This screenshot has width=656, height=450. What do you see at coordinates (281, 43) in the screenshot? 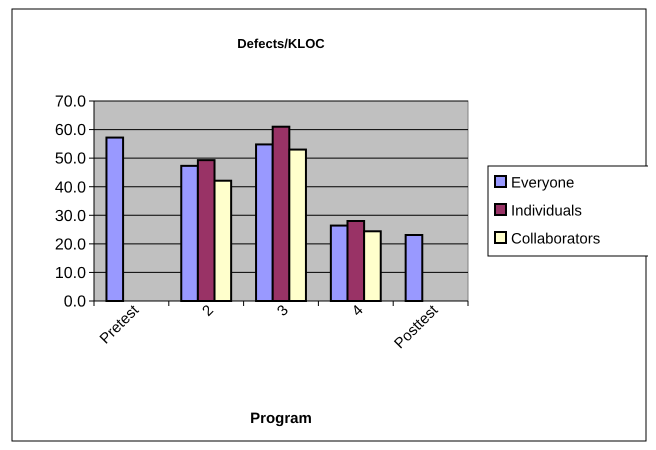
I see `chart-title: Defects/KLOC` at bounding box center [281, 43].